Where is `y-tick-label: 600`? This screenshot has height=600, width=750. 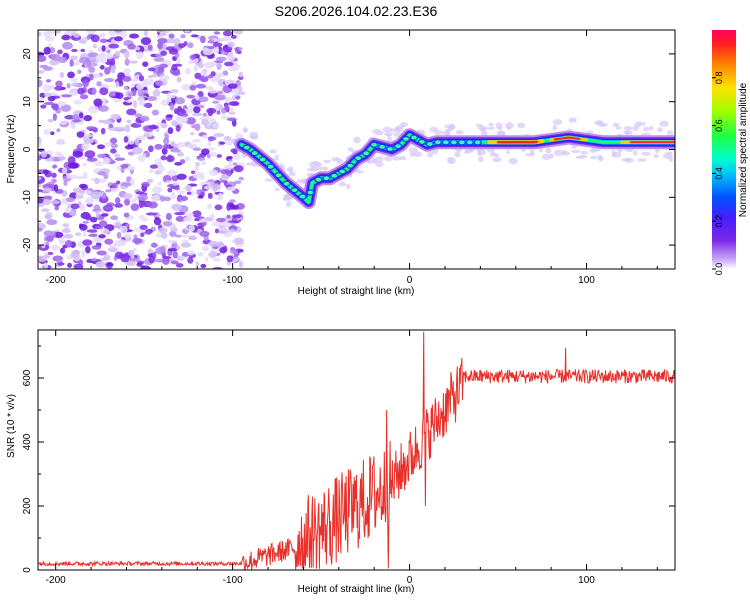
y-tick-label: 600 is located at coordinates (27, 377).